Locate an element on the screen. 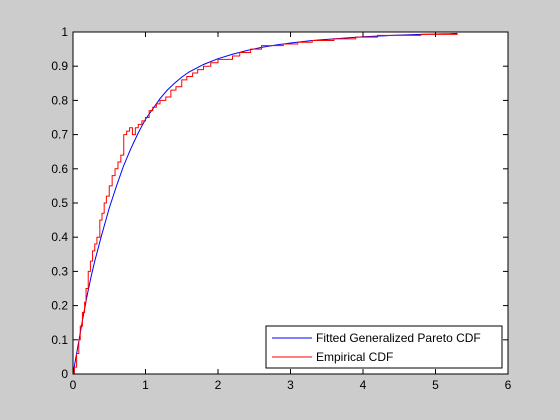 This screenshot has height=420, width=560. y-tick-label: 0.6 is located at coordinates (59, 169).